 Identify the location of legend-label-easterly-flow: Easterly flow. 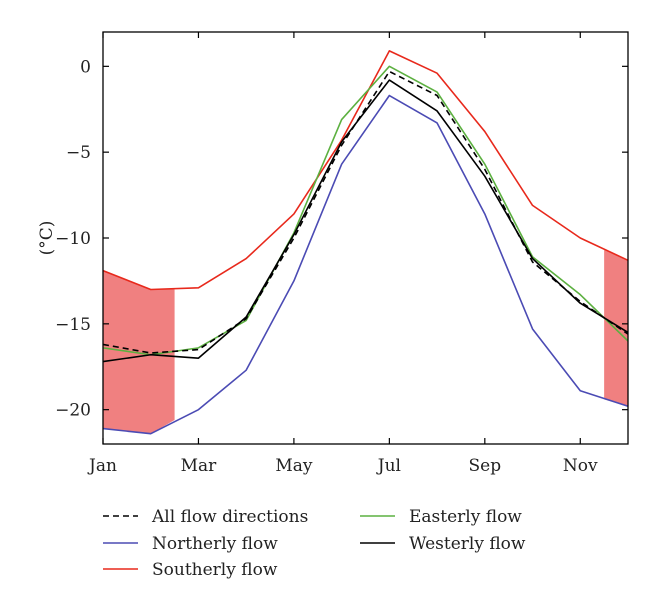
(465, 517).